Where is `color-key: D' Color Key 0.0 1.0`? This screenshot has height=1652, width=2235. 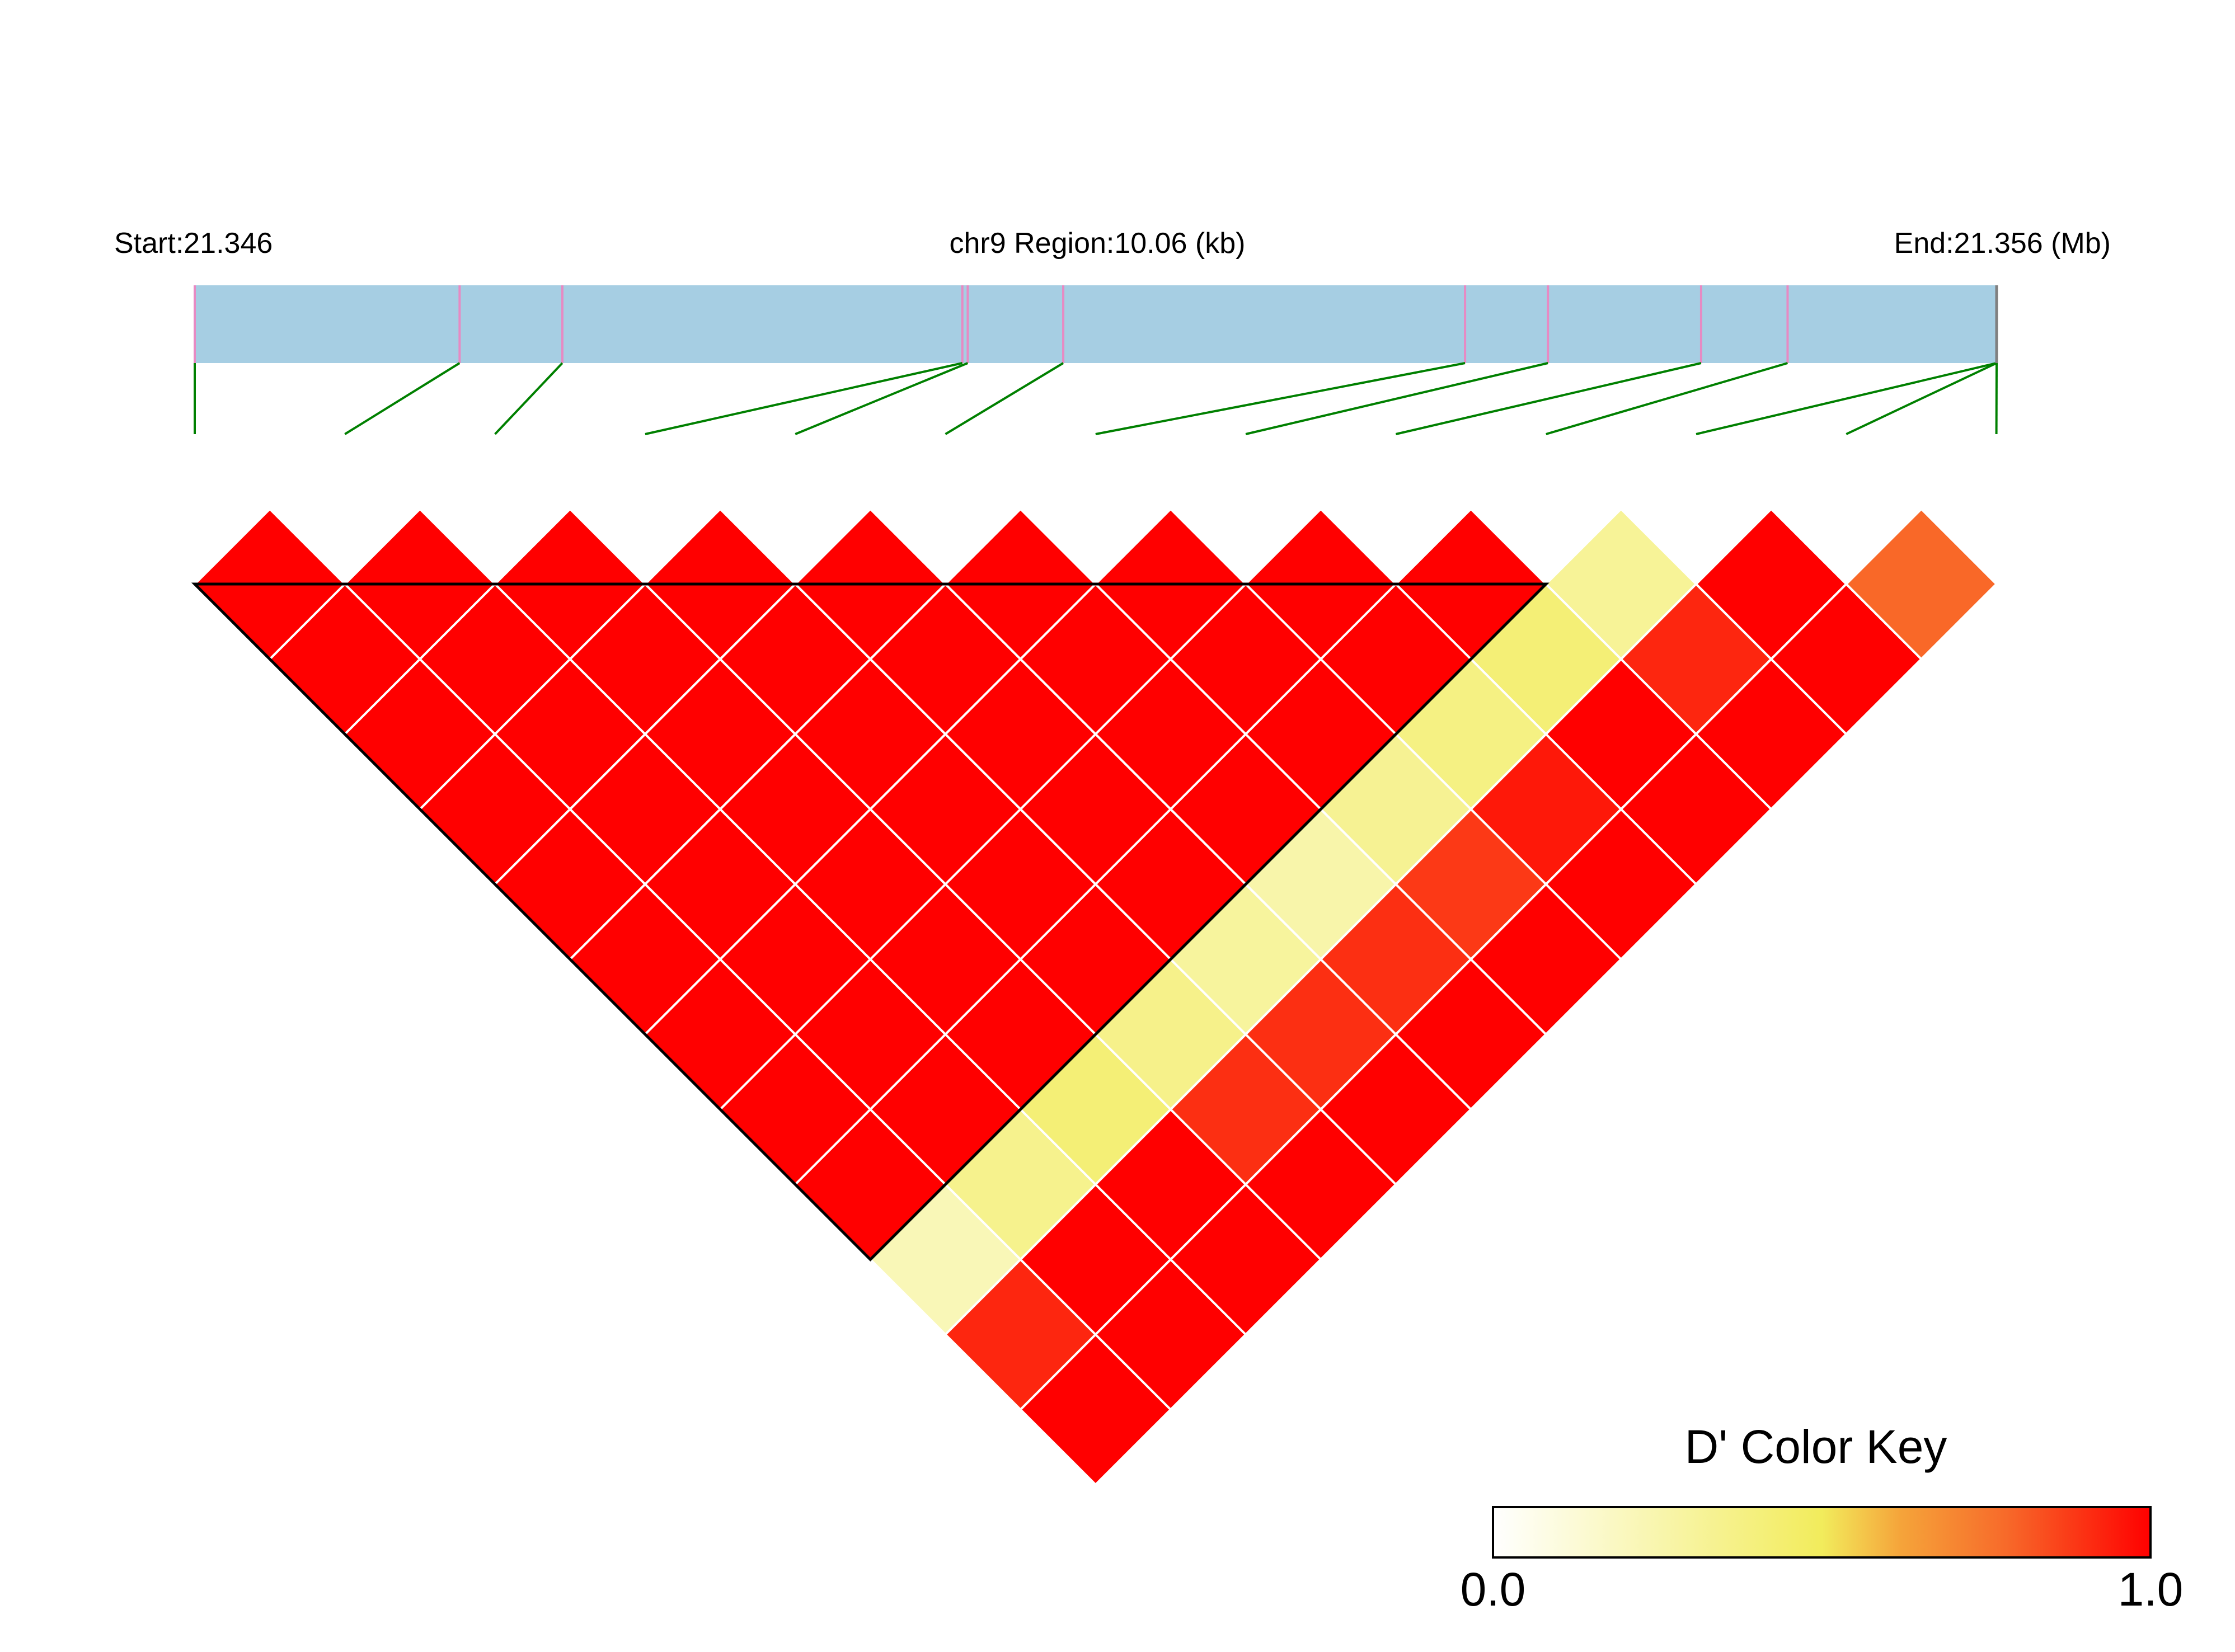
color-key: D' Color Key 0.0 1.0 is located at coordinates (1822, 1518).